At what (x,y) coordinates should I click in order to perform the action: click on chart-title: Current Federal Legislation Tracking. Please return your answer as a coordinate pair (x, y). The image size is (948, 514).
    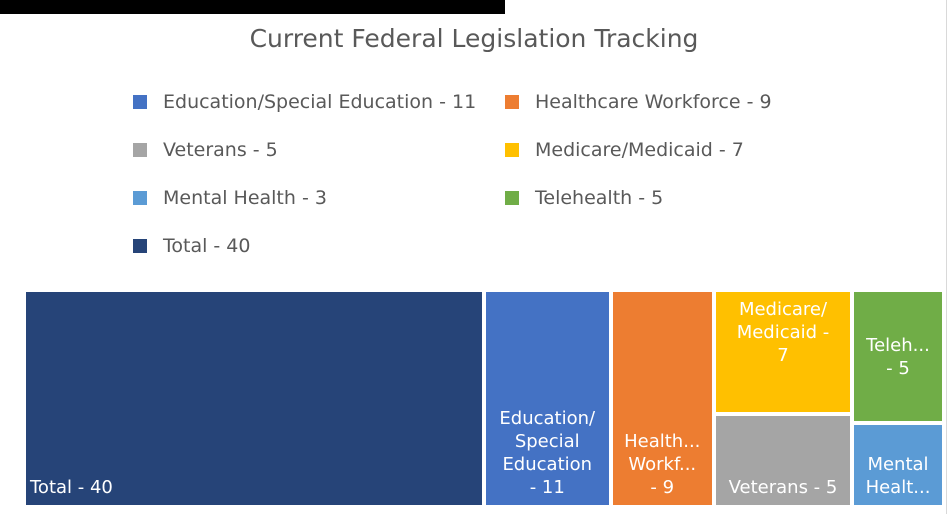
    Looking at the image, I should click on (474, 38).